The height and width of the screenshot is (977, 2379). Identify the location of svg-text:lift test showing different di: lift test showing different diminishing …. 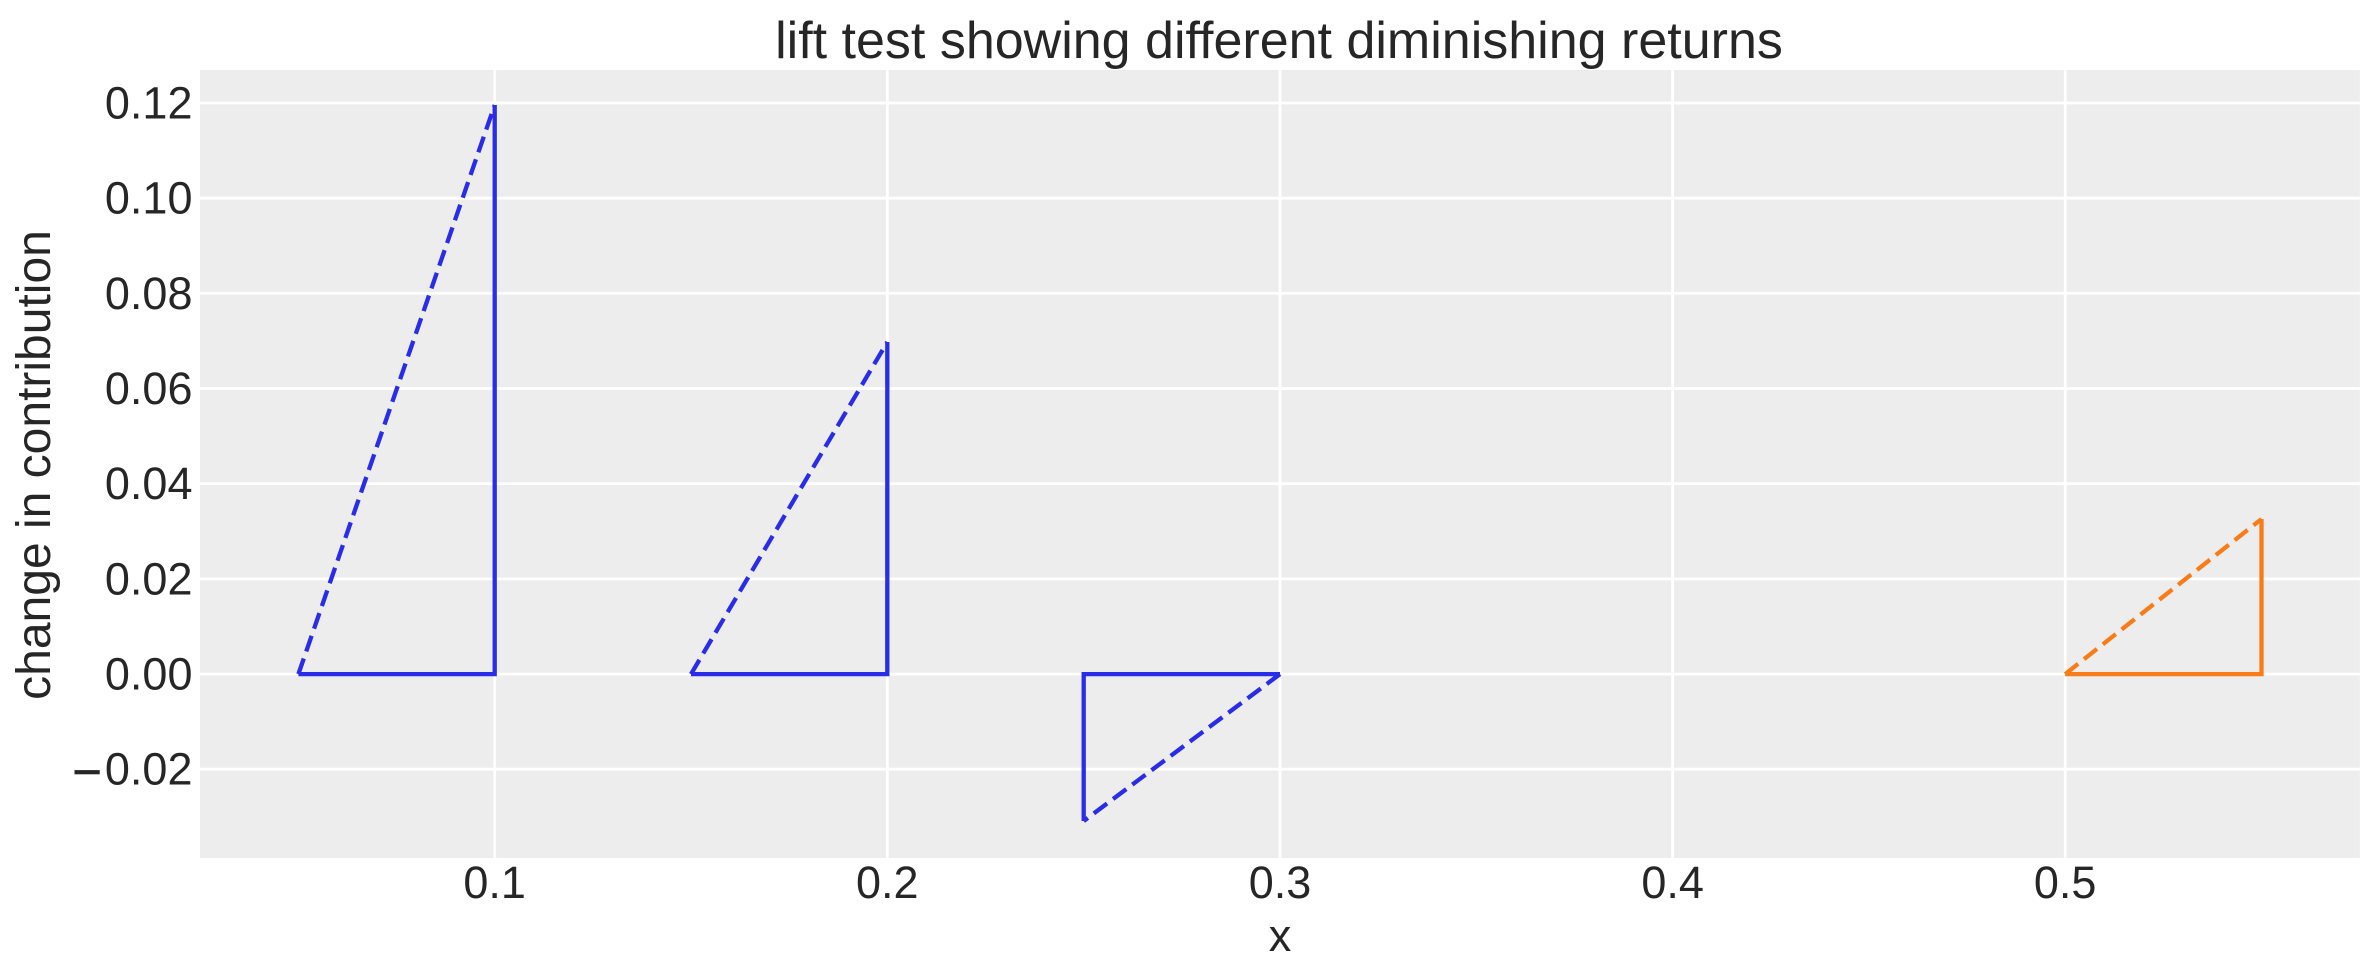
(1279, 41).